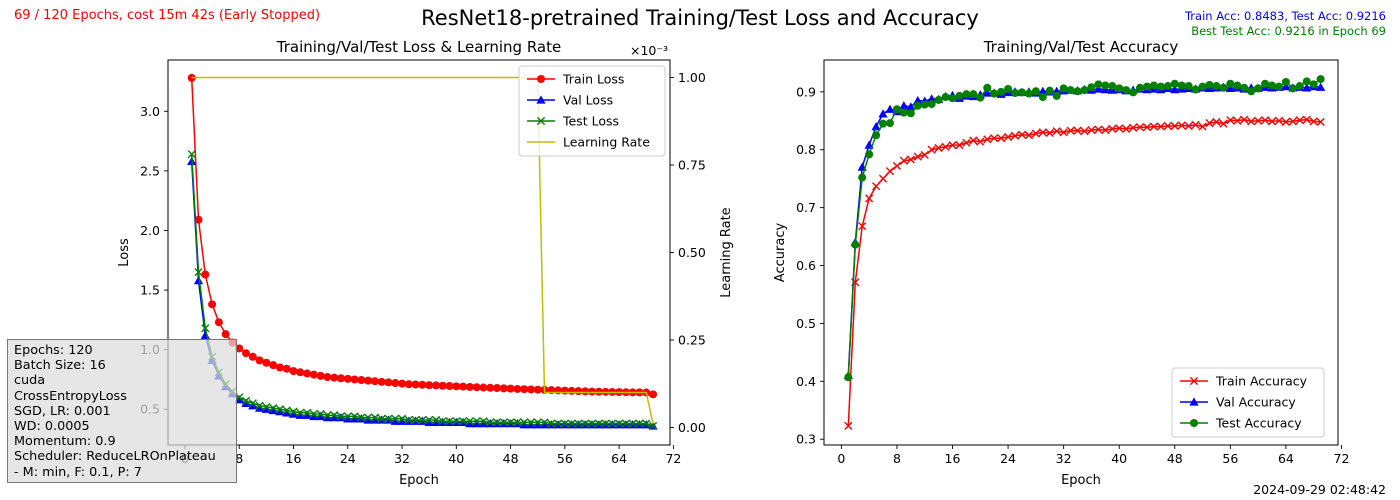  What do you see at coordinates (1175, 458) in the screenshot?
I see `x-tick-label: 48` at bounding box center [1175, 458].